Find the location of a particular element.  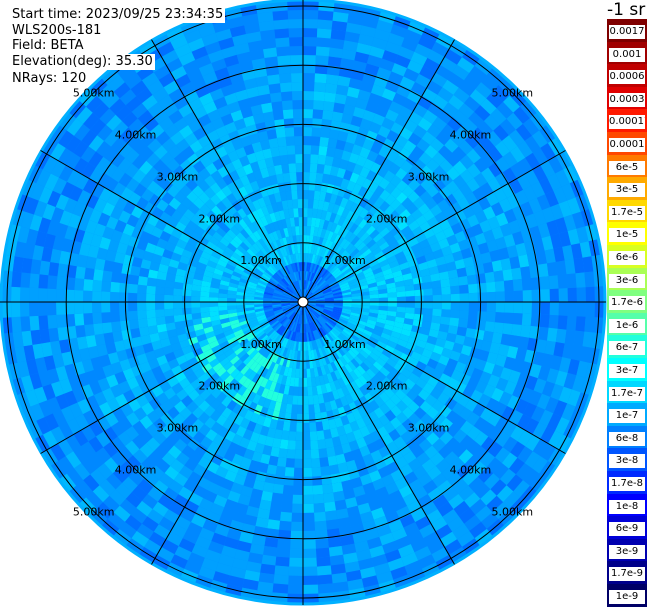

start-time-text: Start time: 2023/09/25 23:34:35 is located at coordinates (118, 15).